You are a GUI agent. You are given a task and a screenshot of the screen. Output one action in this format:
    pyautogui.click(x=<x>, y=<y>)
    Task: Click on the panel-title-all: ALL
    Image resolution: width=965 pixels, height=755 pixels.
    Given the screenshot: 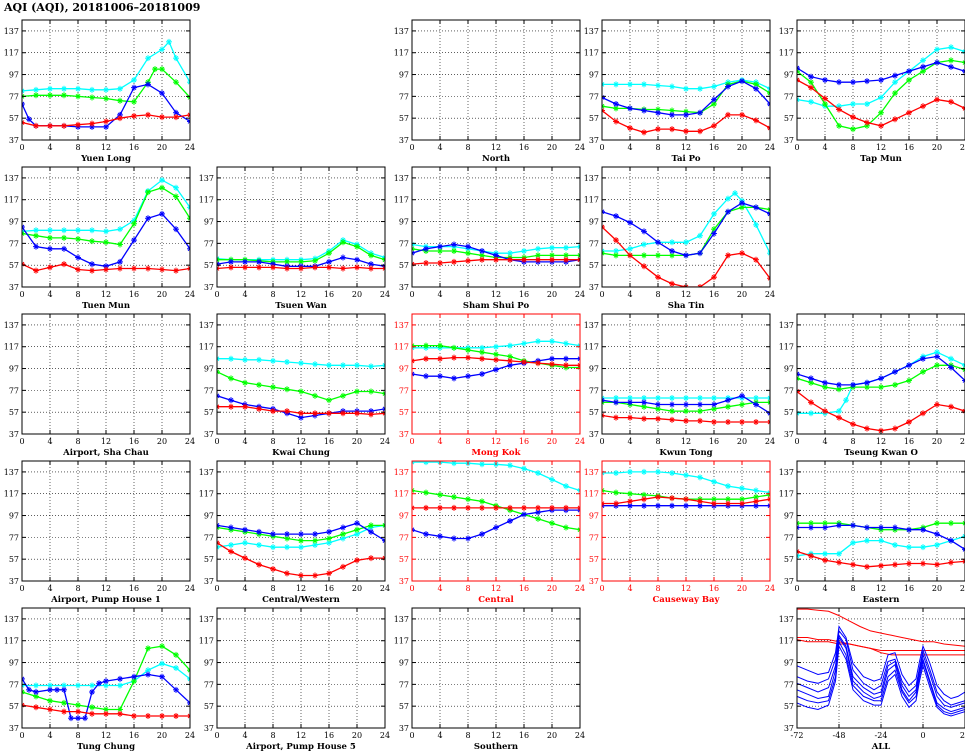 What is the action you would take?
    pyautogui.click(x=881, y=747)
    